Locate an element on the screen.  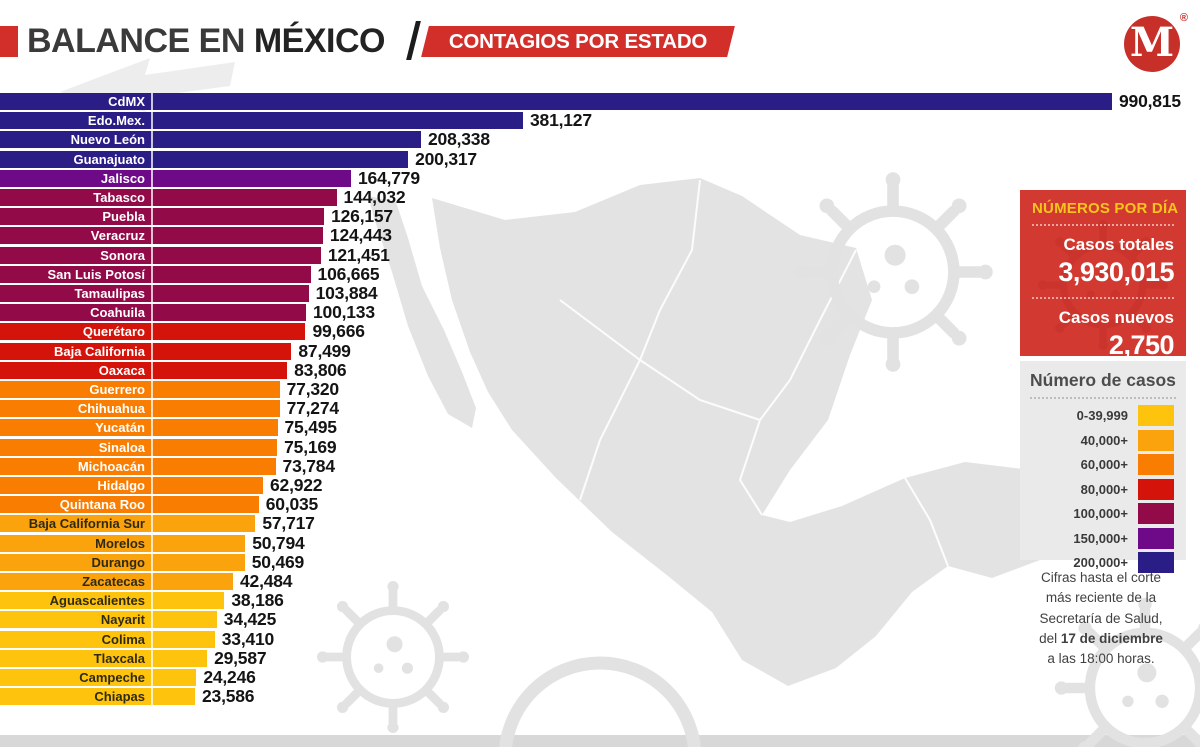
bar-row: Chiapas 23,586 is located at coordinates (600, 696).